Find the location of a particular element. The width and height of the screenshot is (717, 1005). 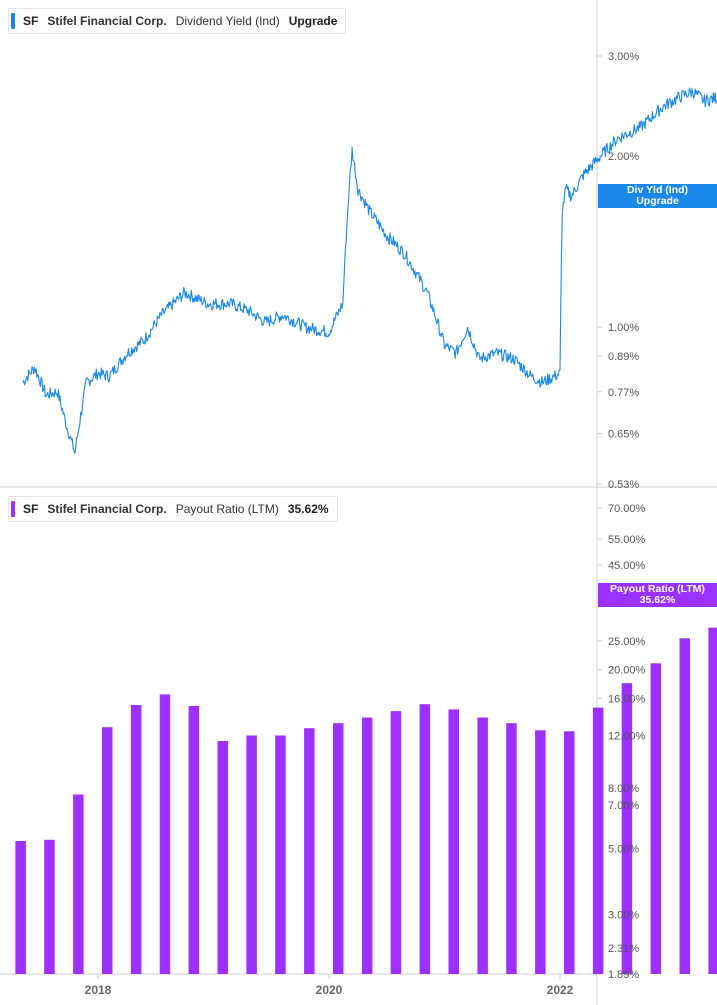

bottom-y-tick-label: 16.00% is located at coordinates (627, 699).